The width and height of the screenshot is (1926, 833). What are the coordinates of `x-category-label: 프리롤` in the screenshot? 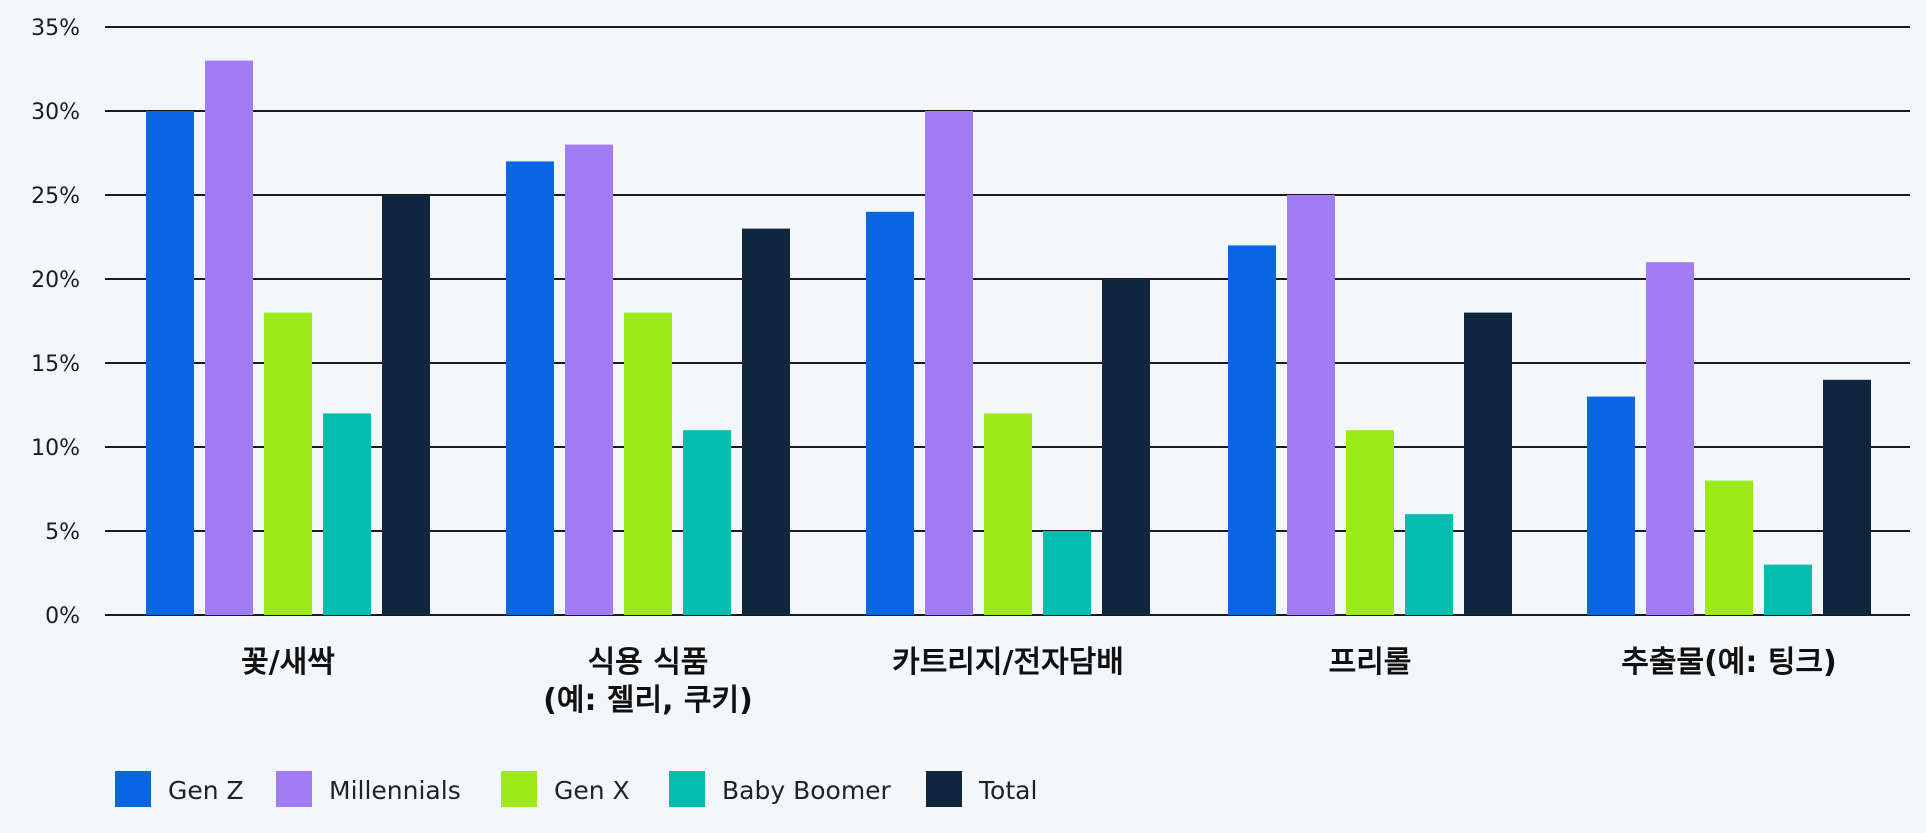 It's located at (1370, 662).